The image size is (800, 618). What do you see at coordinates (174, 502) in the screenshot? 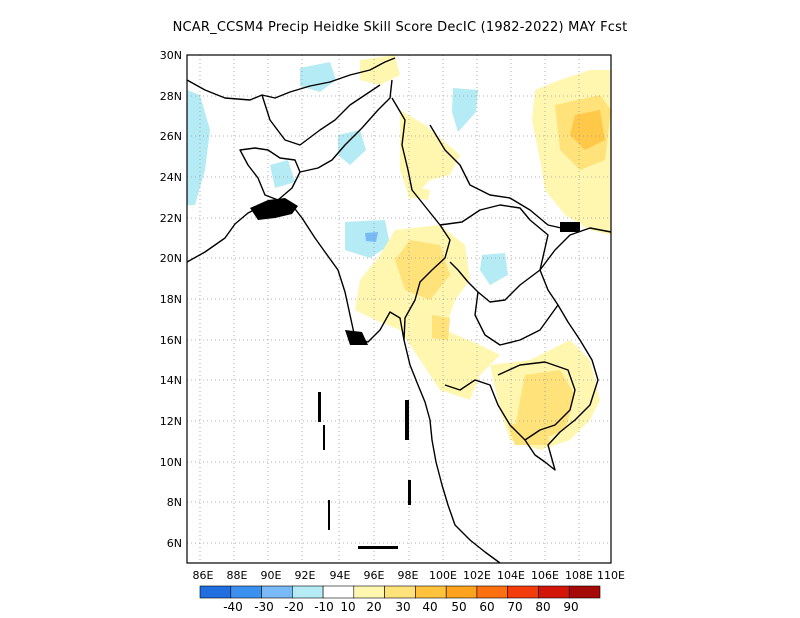
I see `lat-tick-label: 8N` at bounding box center [174, 502].